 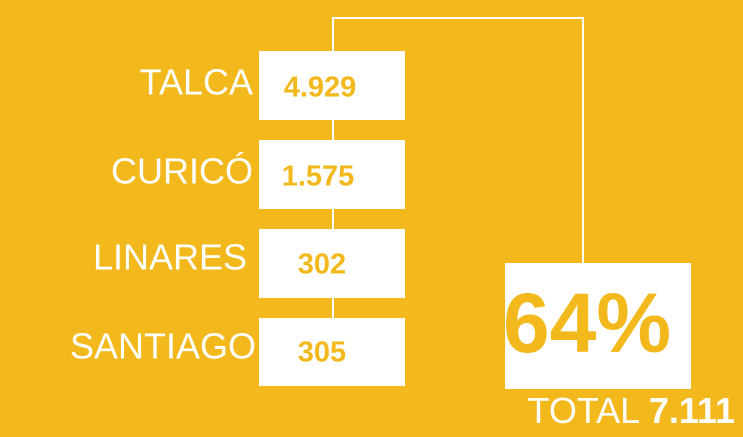 I want to click on city-label: SANTIAGO, so click(x=163, y=346).